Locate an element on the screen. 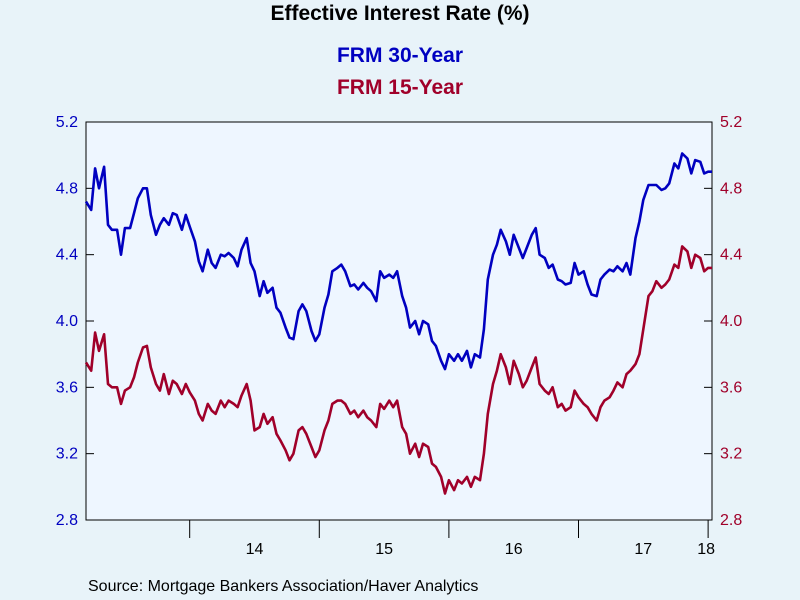 The height and width of the screenshot is (600, 800). legend-frm30: FRM 30-Year is located at coordinates (400, 55).